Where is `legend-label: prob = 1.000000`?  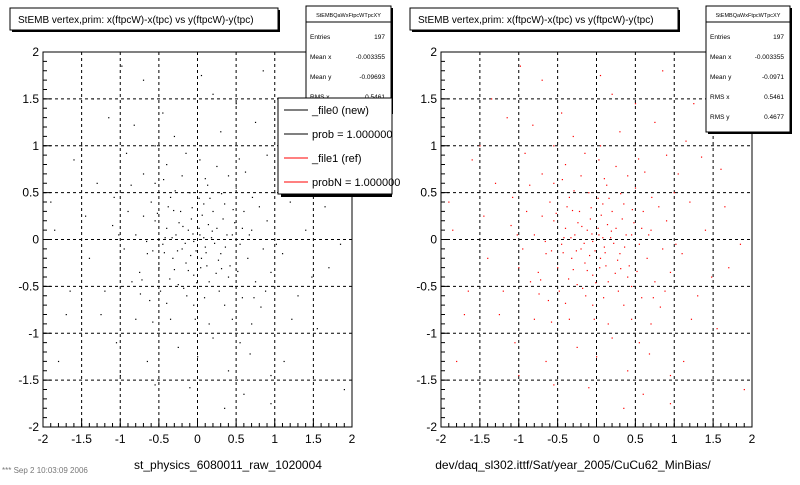
legend-label: prob = 1.000000 is located at coordinates (352, 135).